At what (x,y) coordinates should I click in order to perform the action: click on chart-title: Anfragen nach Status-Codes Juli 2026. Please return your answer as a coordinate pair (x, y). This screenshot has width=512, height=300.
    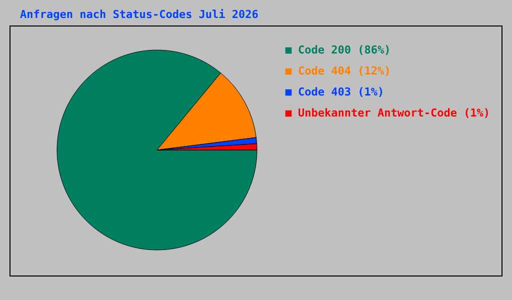
    Looking at the image, I should click on (139, 14).